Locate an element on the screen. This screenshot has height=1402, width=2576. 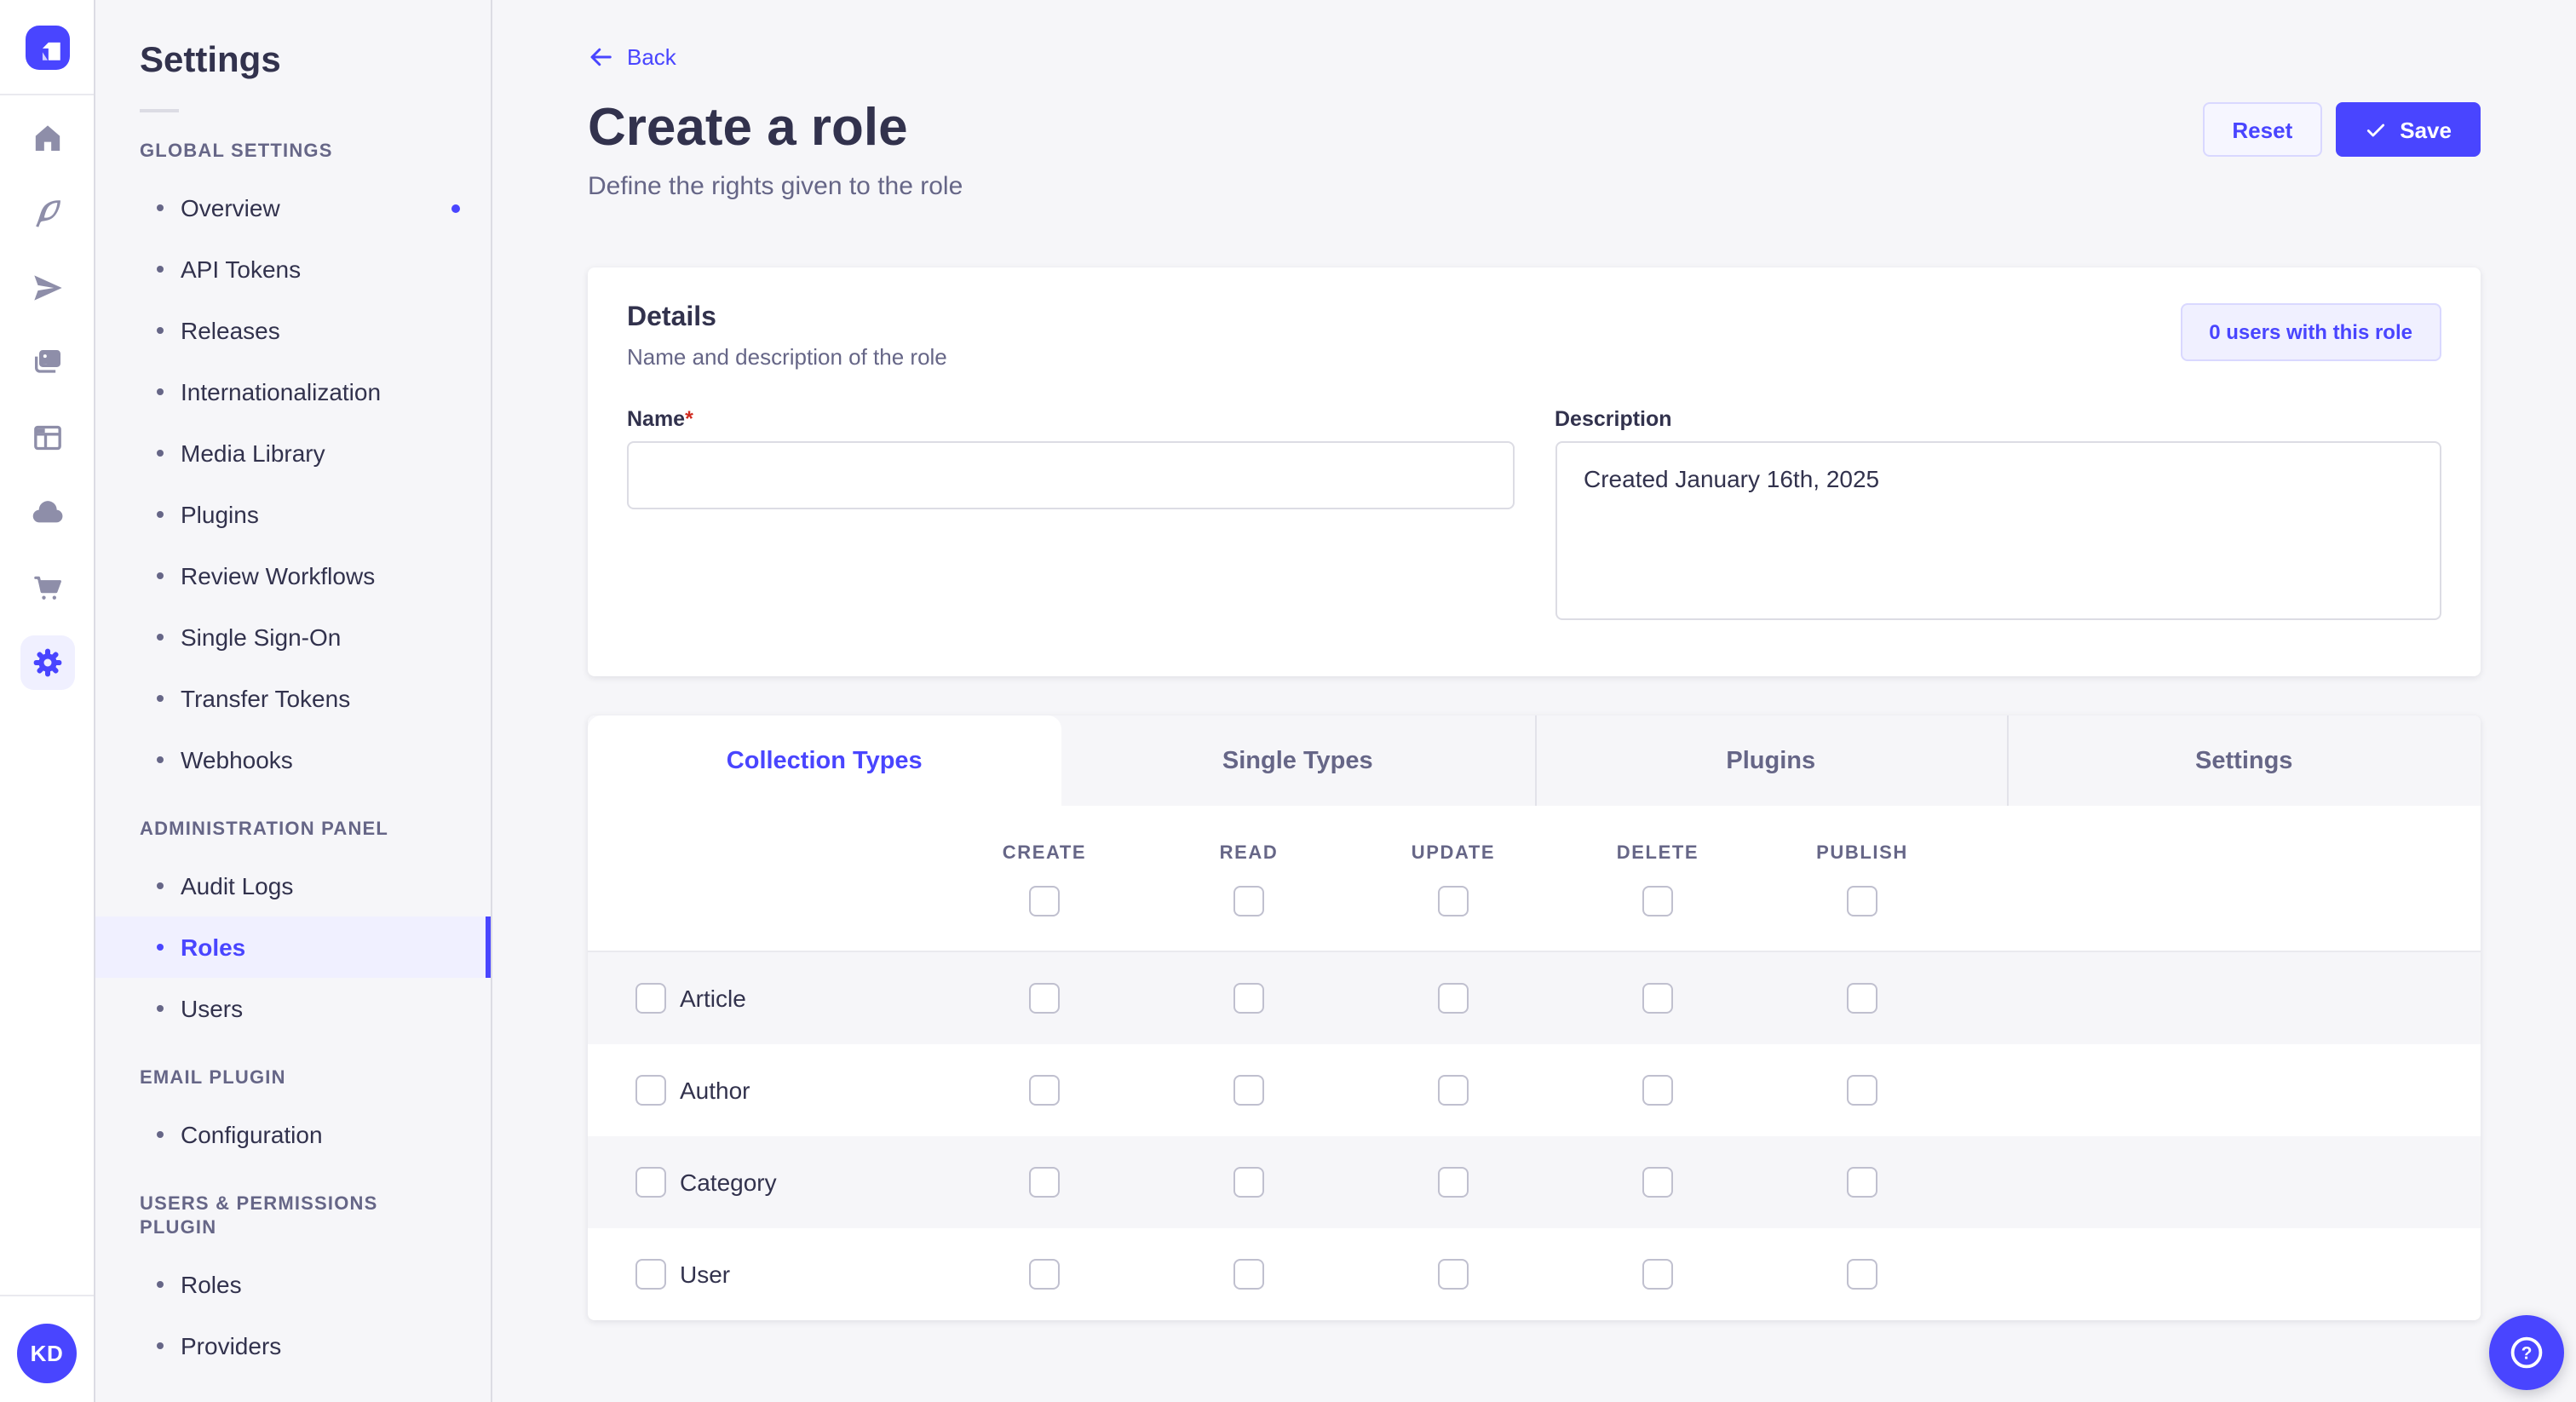
rail-bottom: KD is located at coordinates (47, 1348).